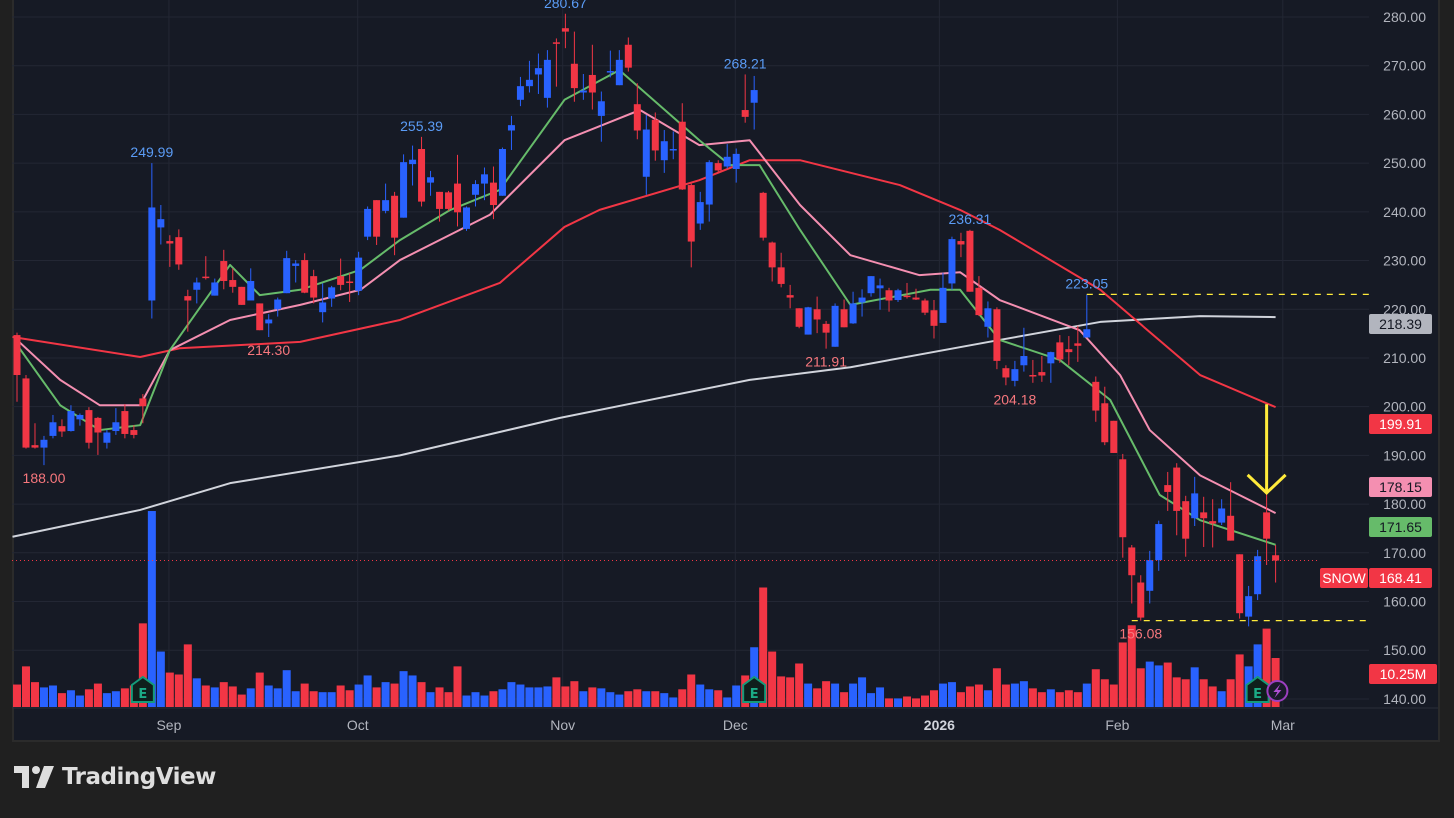 Image resolution: width=1454 pixels, height=818 pixels. I want to click on price-axis-tick: 200.00, so click(1404, 407).